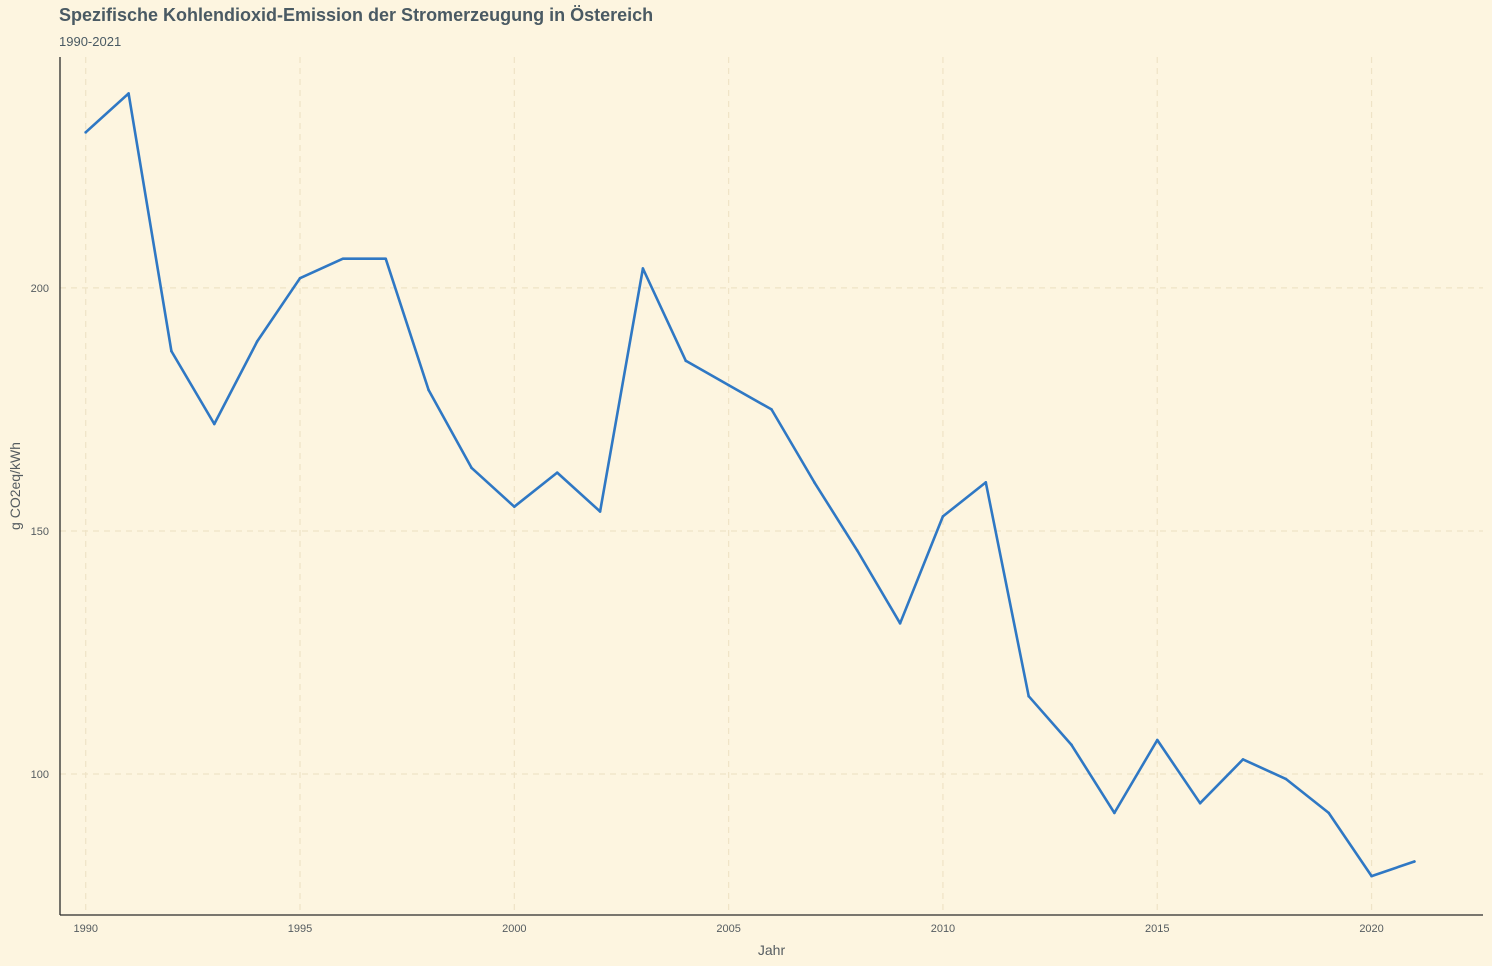 The width and height of the screenshot is (1492, 966). What do you see at coordinates (40, 532) in the screenshot?
I see `y-tick-label: 150` at bounding box center [40, 532].